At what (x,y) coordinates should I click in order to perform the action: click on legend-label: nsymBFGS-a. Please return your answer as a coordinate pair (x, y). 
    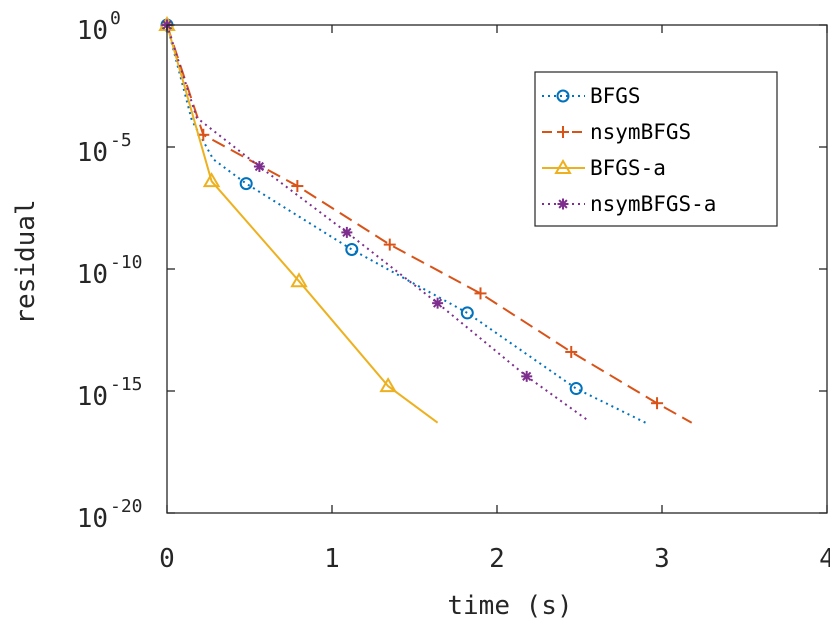
    Looking at the image, I should click on (653, 204).